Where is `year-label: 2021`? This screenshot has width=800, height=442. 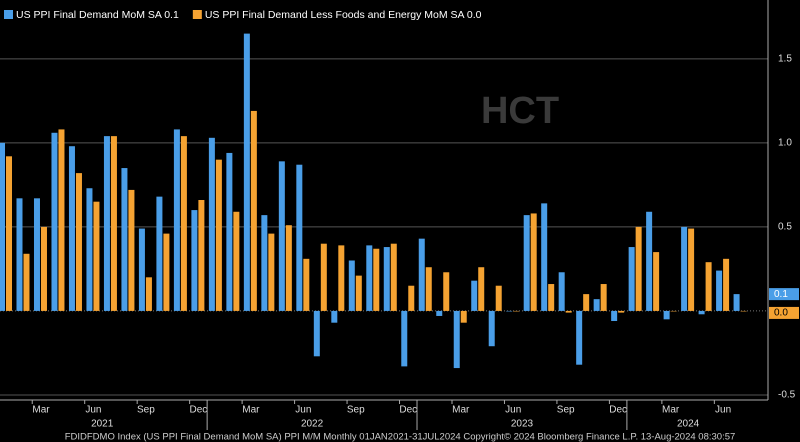
year-label: 2021 is located at coordinates (102, 424).